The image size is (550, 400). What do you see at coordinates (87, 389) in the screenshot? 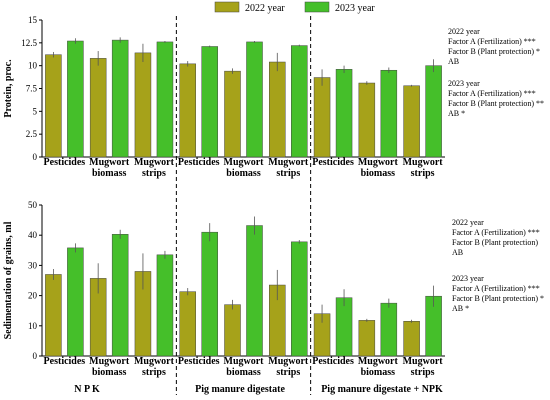
I see `group-label: N P K` at bounding box center [87, 389].